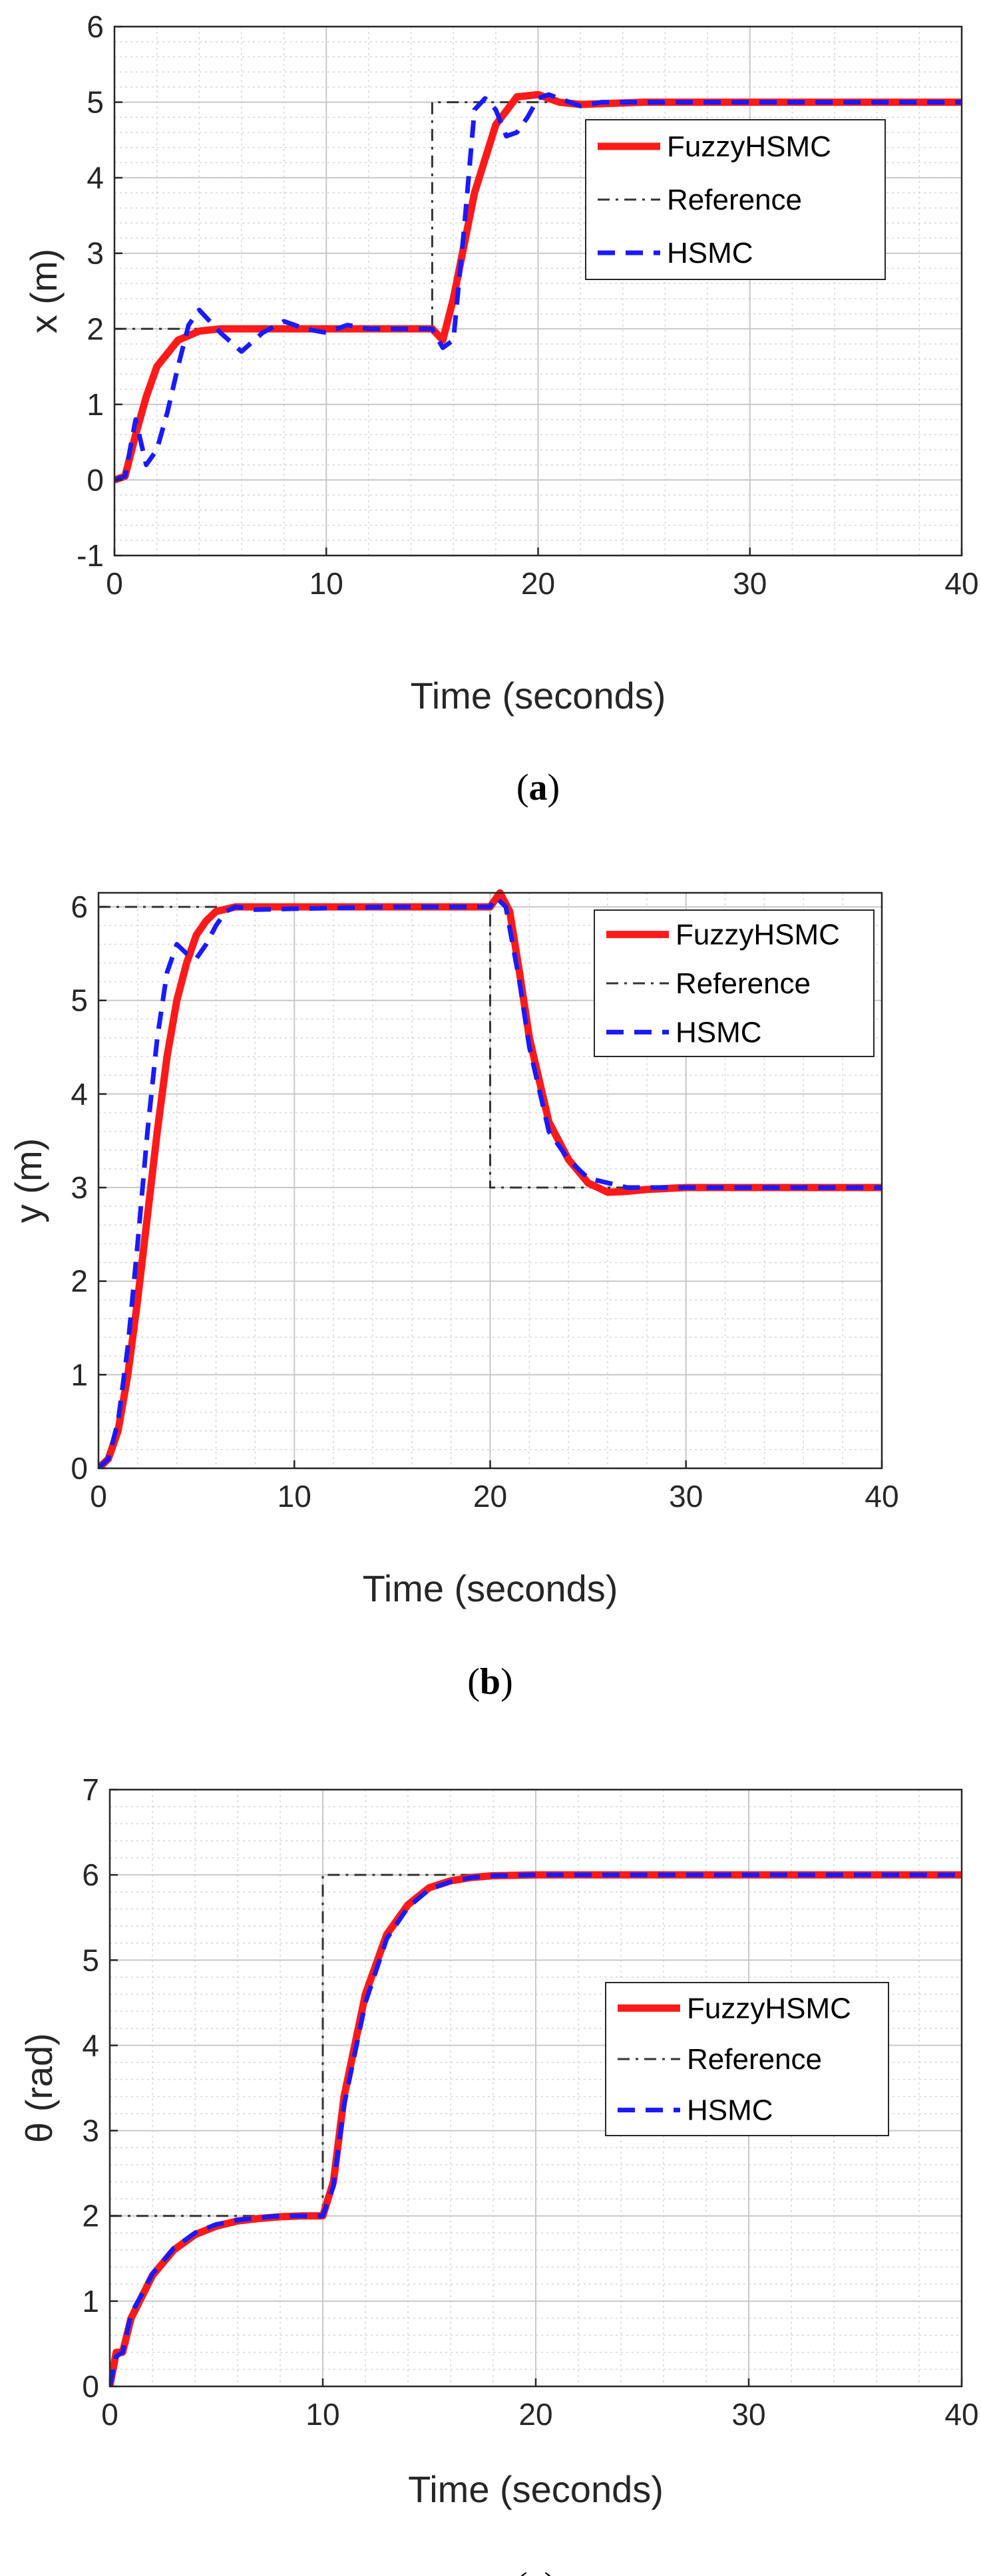  I want to click on series-group, so click(538, 287).